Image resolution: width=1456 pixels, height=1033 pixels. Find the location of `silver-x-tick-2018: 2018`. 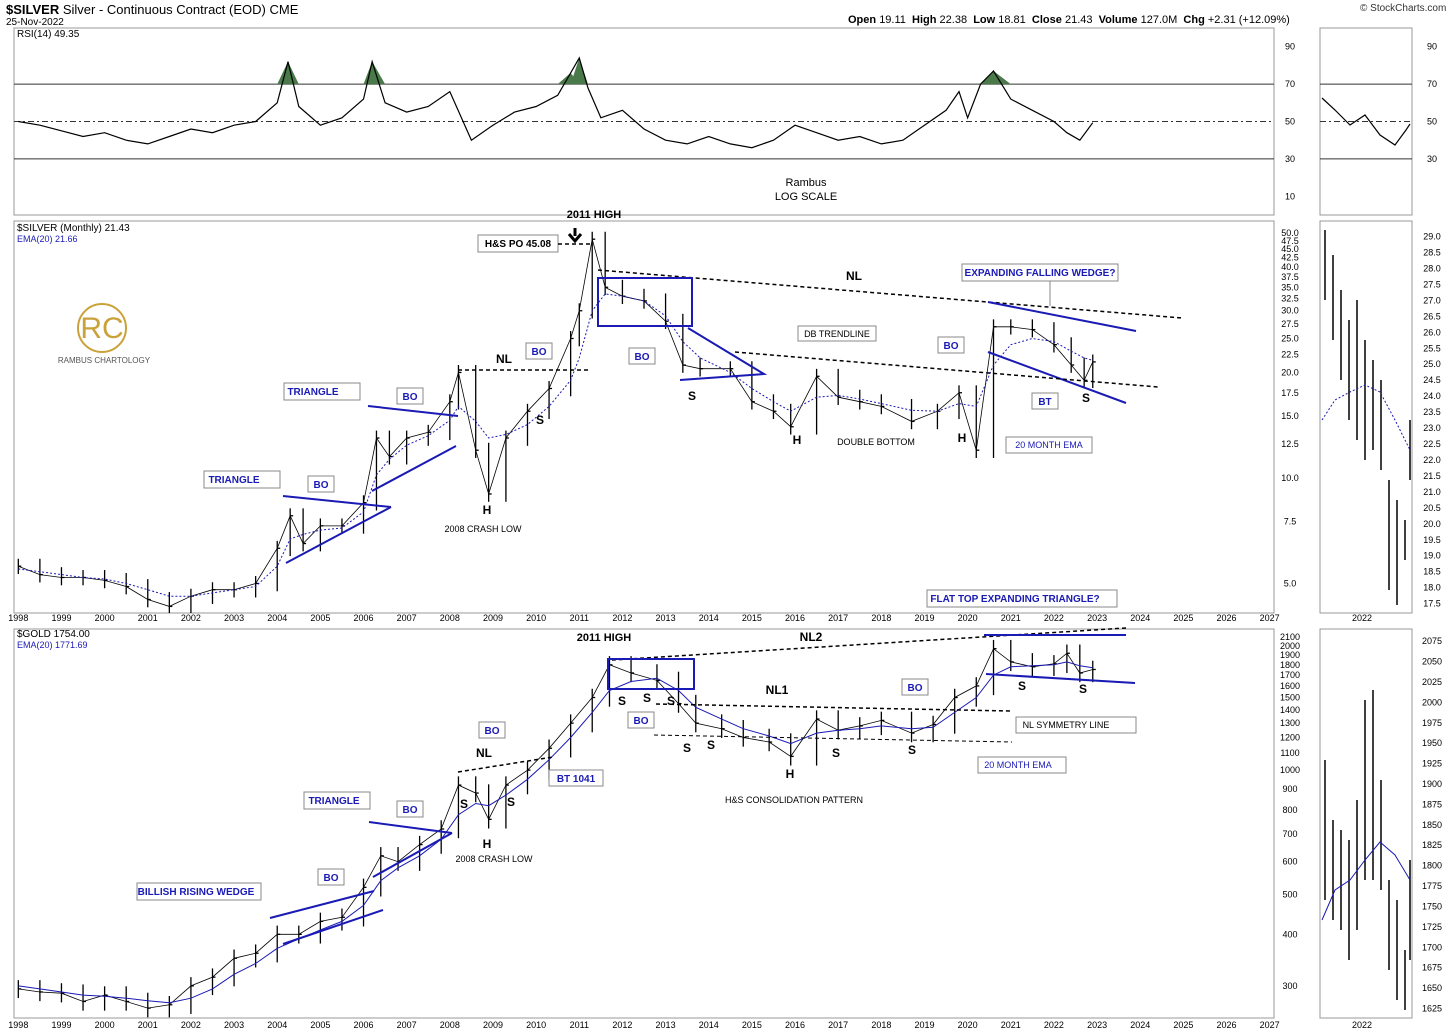

silver-x-tick-2018: 2018 is located at coordinates (881, 618).